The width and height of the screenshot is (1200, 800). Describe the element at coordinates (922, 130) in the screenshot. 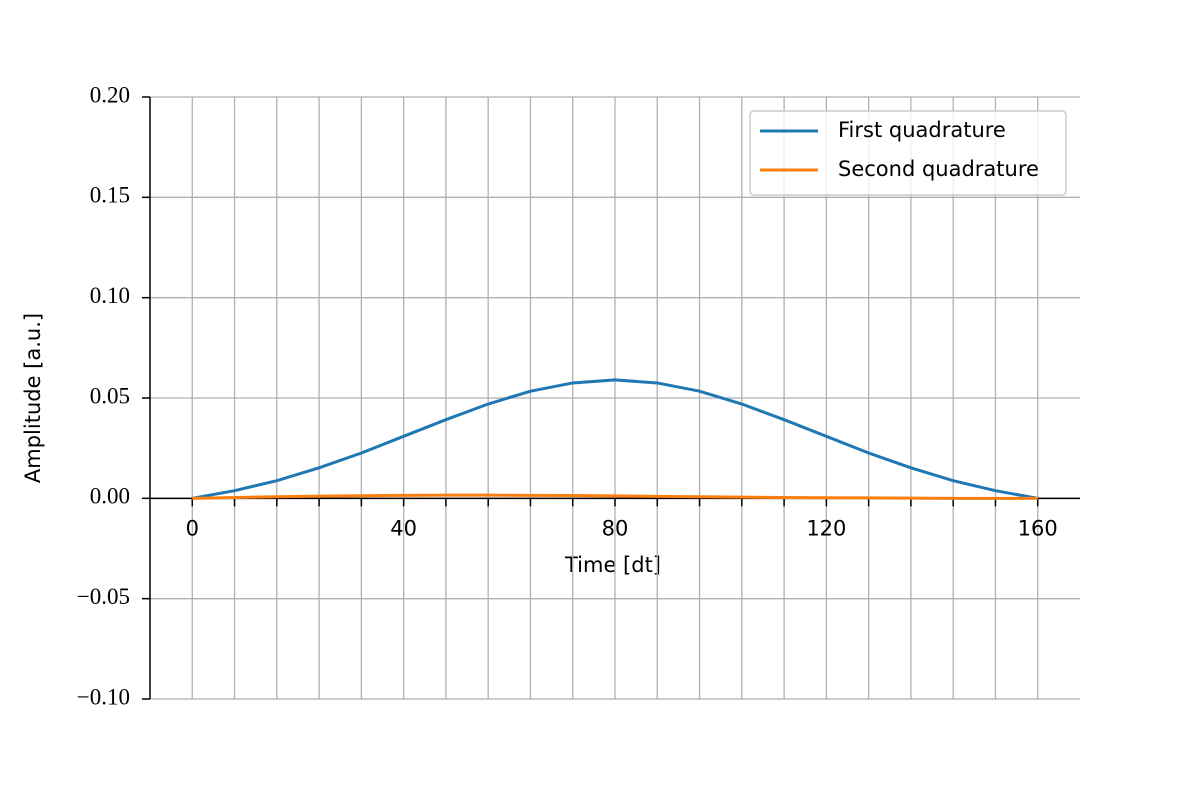

I see `legend-label: First quadrature` at that location.